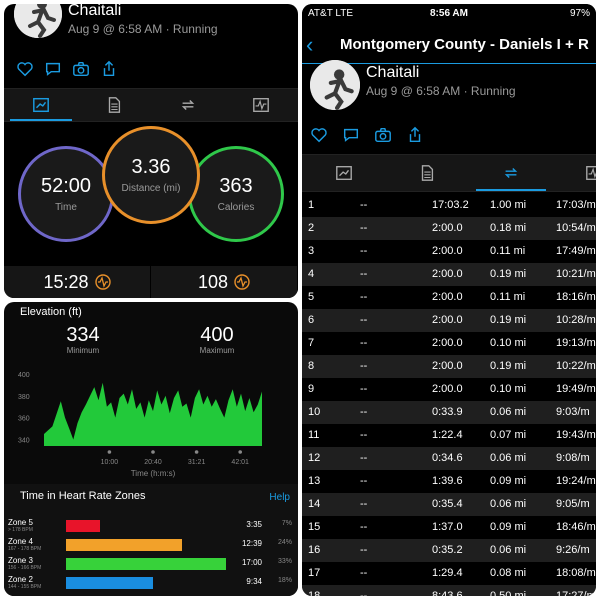 This screenshot has height=600, width=600. I want to click on calories-ring: 363 Calories, so click(236, 194).